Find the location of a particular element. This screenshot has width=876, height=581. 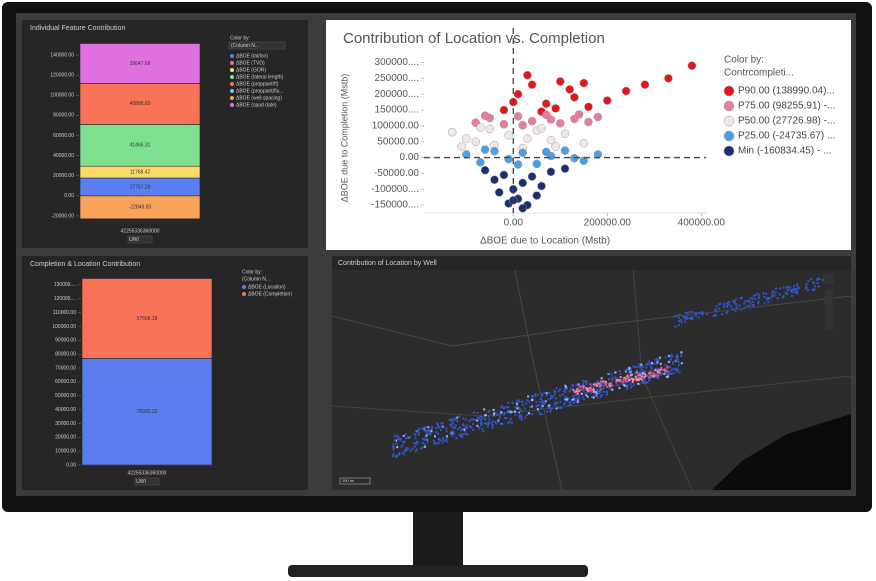

x-tick-label: 0.00 is located at coordinates (514, 223).